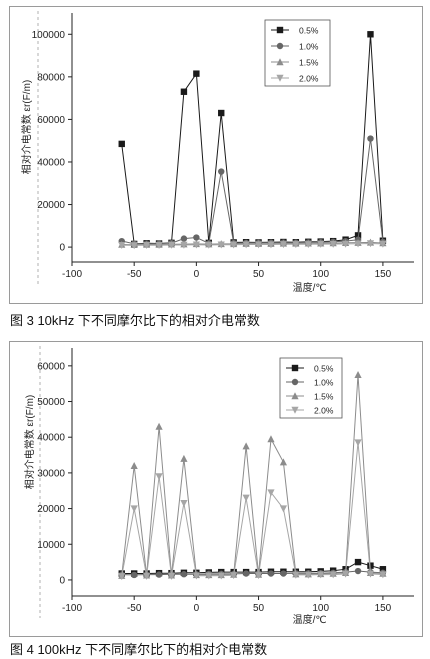  What do you see at coordinates (139, 649) in the screenshot?
I see `figure-caption: 图 4 100kHz 下不同摩尔比下的相对介电常数` at bounding box center [139, 649].